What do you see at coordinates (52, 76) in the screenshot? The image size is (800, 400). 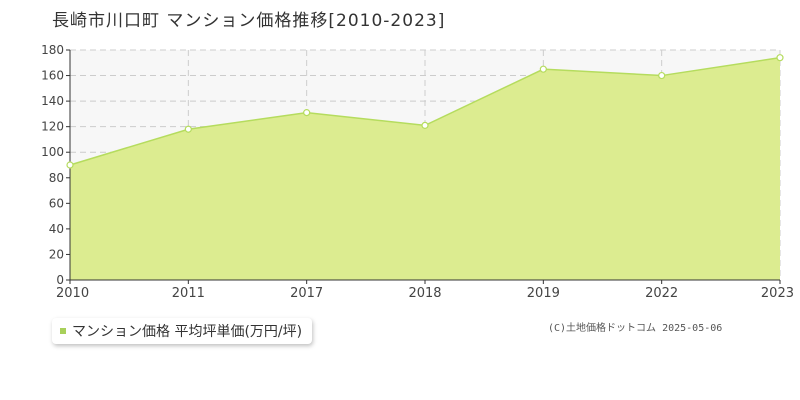 I see `y-tick-label: 160` at bounding box center [52, 76].